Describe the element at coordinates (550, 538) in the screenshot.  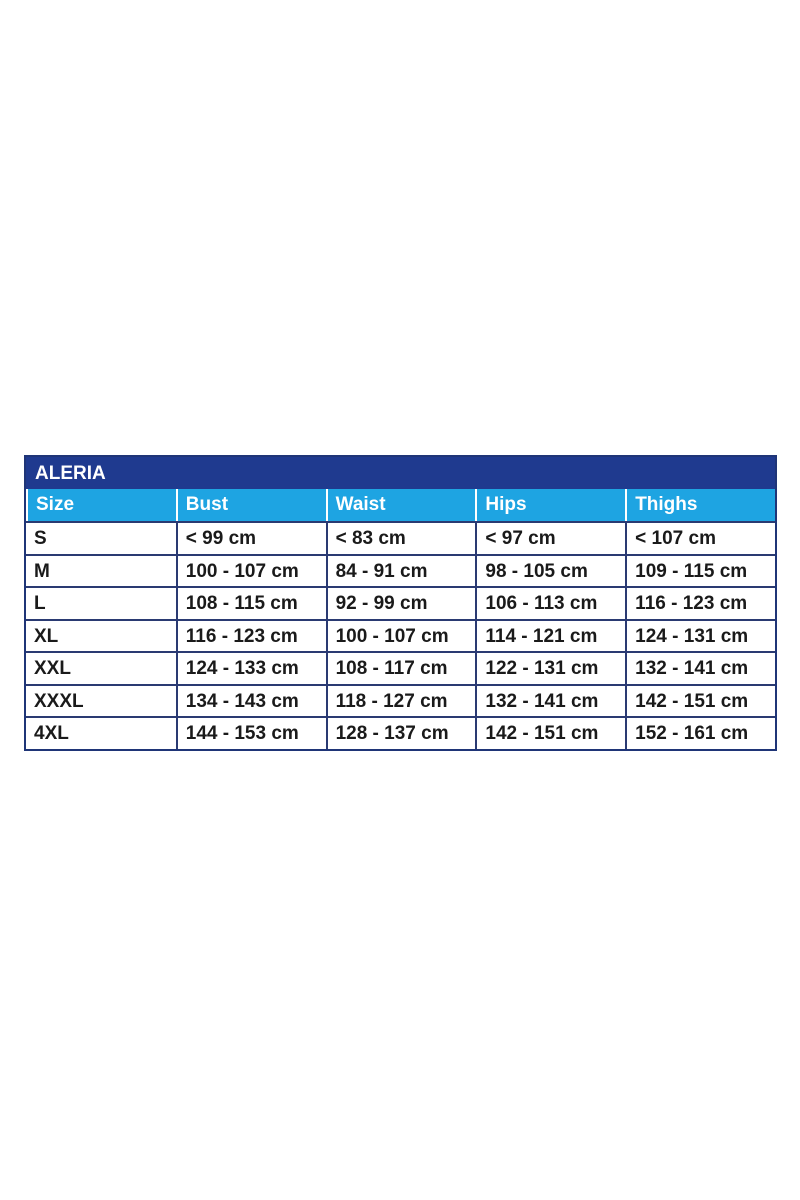
I see `measurement-cell: < 97 cm` at that location.